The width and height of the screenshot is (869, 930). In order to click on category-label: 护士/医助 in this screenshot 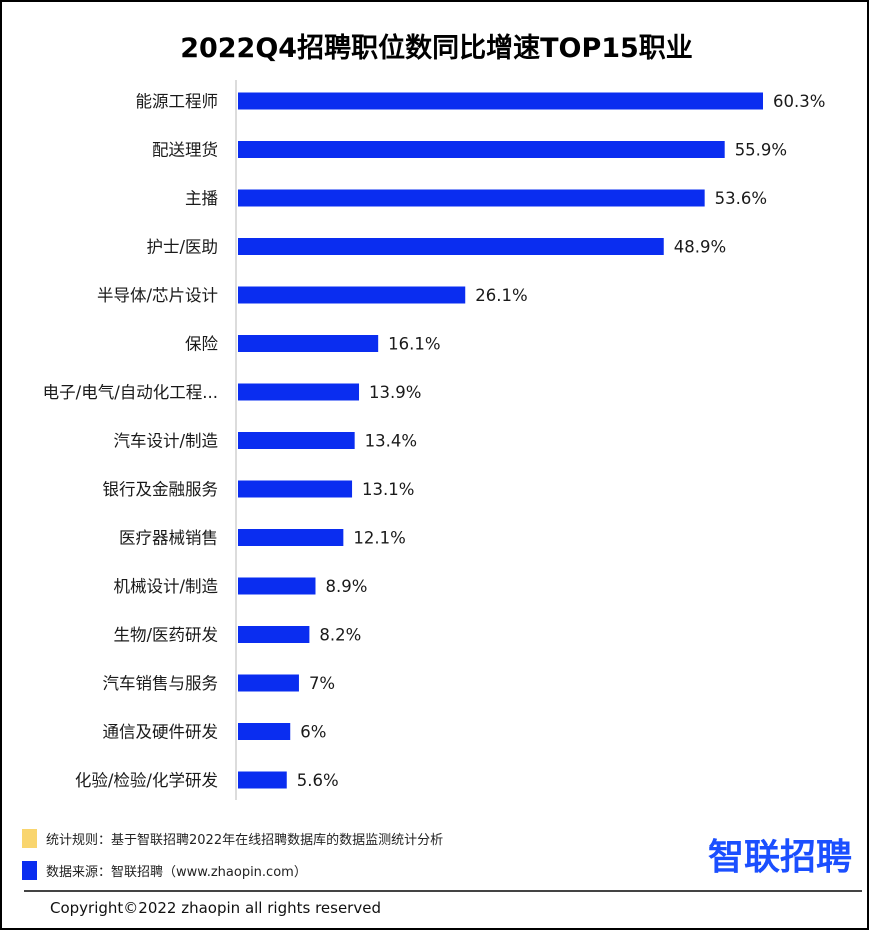, I will do `click(182, 247)`.